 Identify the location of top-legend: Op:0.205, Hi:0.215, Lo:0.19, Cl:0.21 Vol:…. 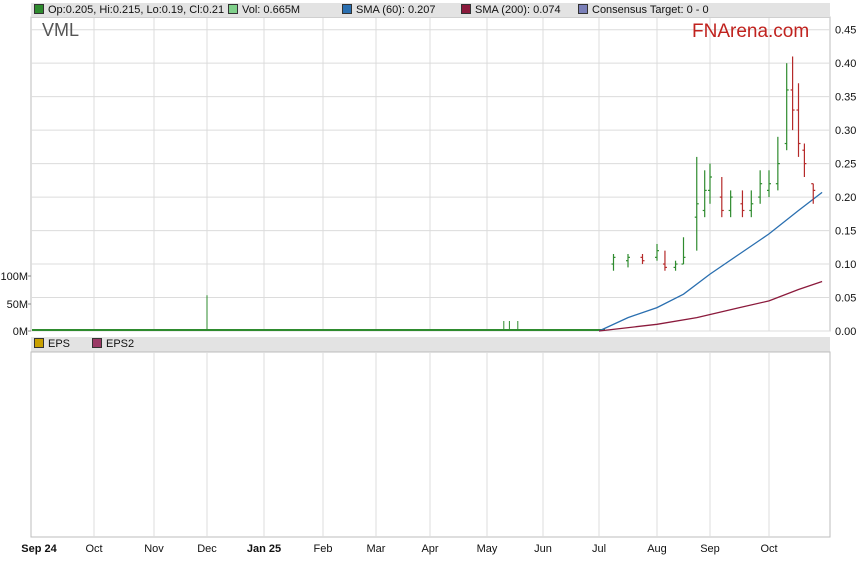
(430, 10).